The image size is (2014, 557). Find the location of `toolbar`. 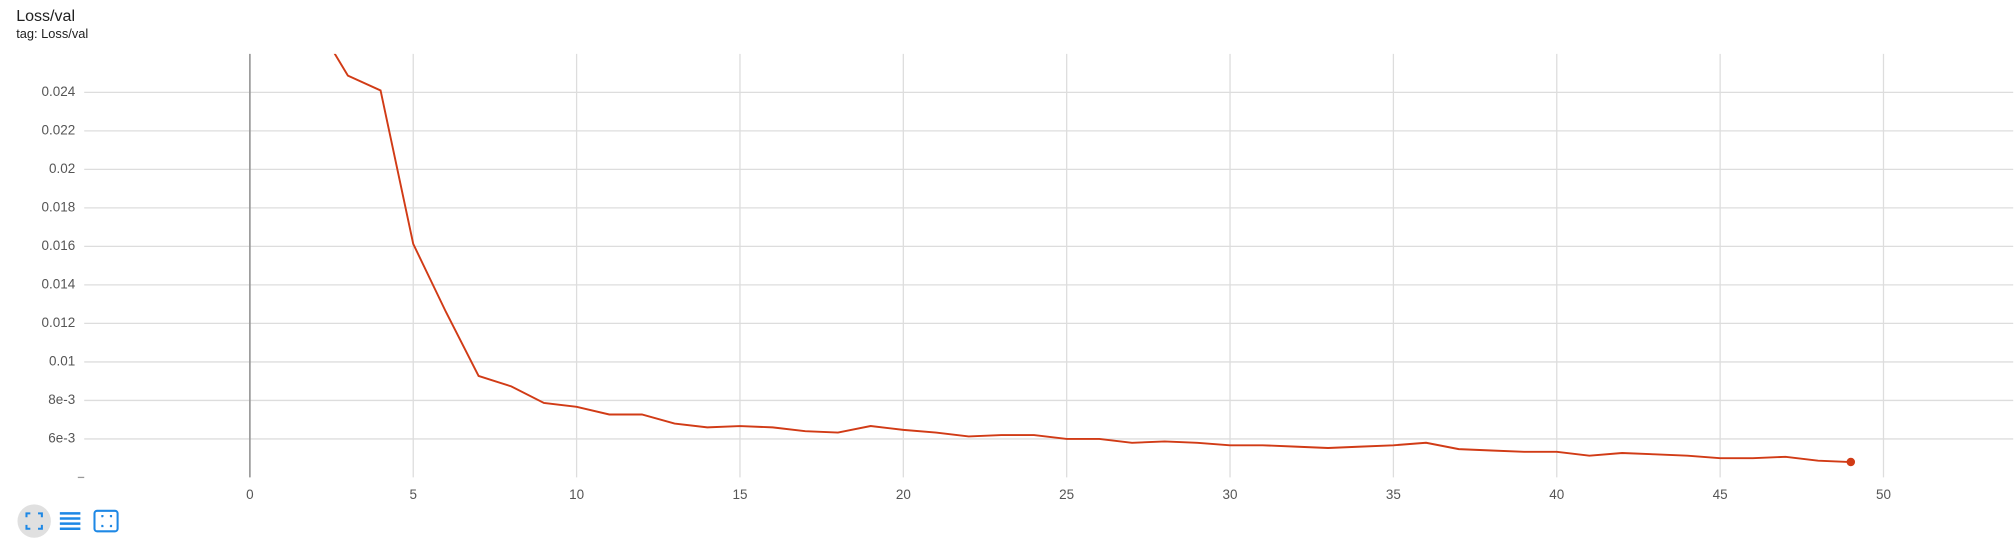

toolbar is located at coordinates (68, 521).